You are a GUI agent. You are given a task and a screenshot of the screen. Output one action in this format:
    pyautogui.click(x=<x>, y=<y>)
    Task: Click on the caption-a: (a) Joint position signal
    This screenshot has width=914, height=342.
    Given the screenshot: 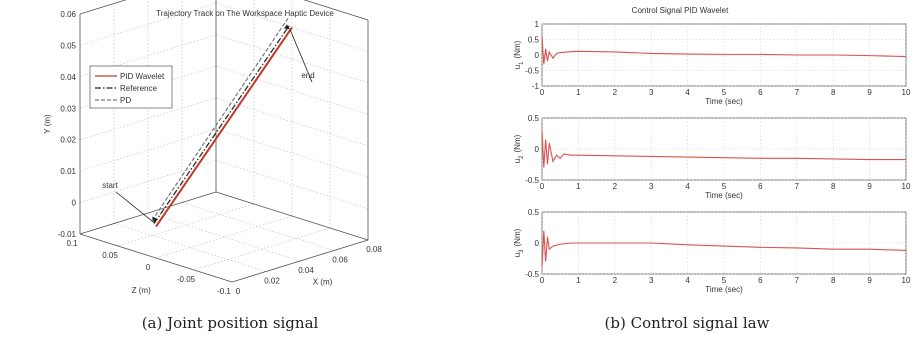 What is the action you would take?
    pyautogui.click(x=230, y=323)
    